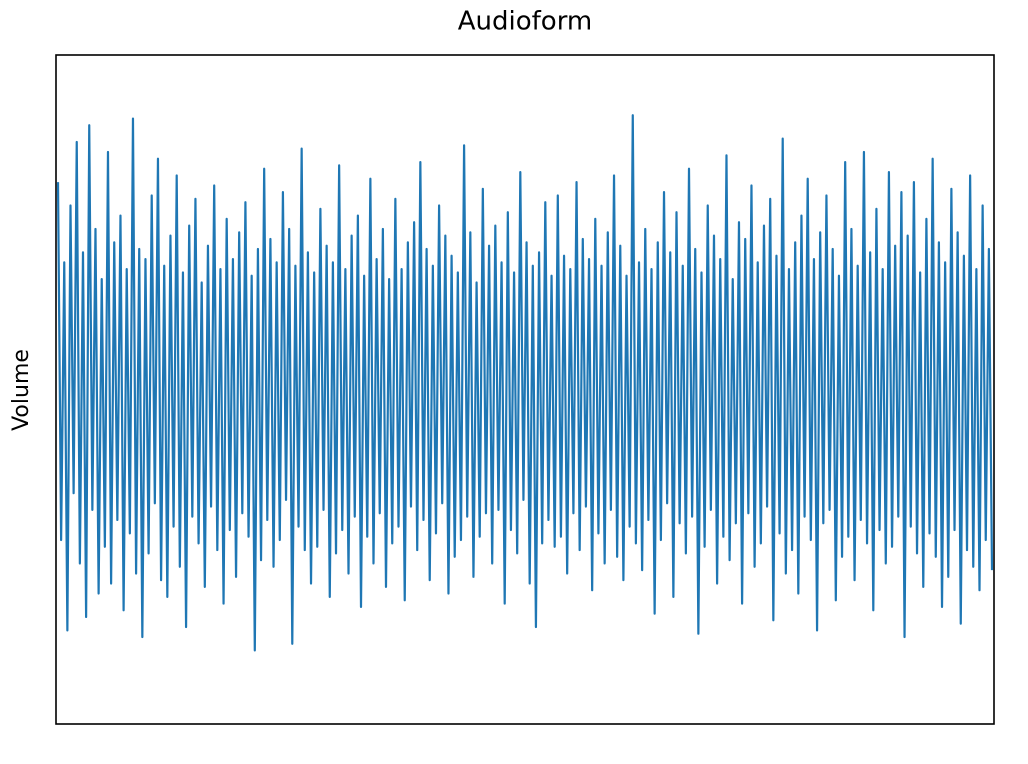  What do you see at coordinates (525, 22) in the screenshot?
I see `chart-title: Audioform` at bounding box center [525, 22].